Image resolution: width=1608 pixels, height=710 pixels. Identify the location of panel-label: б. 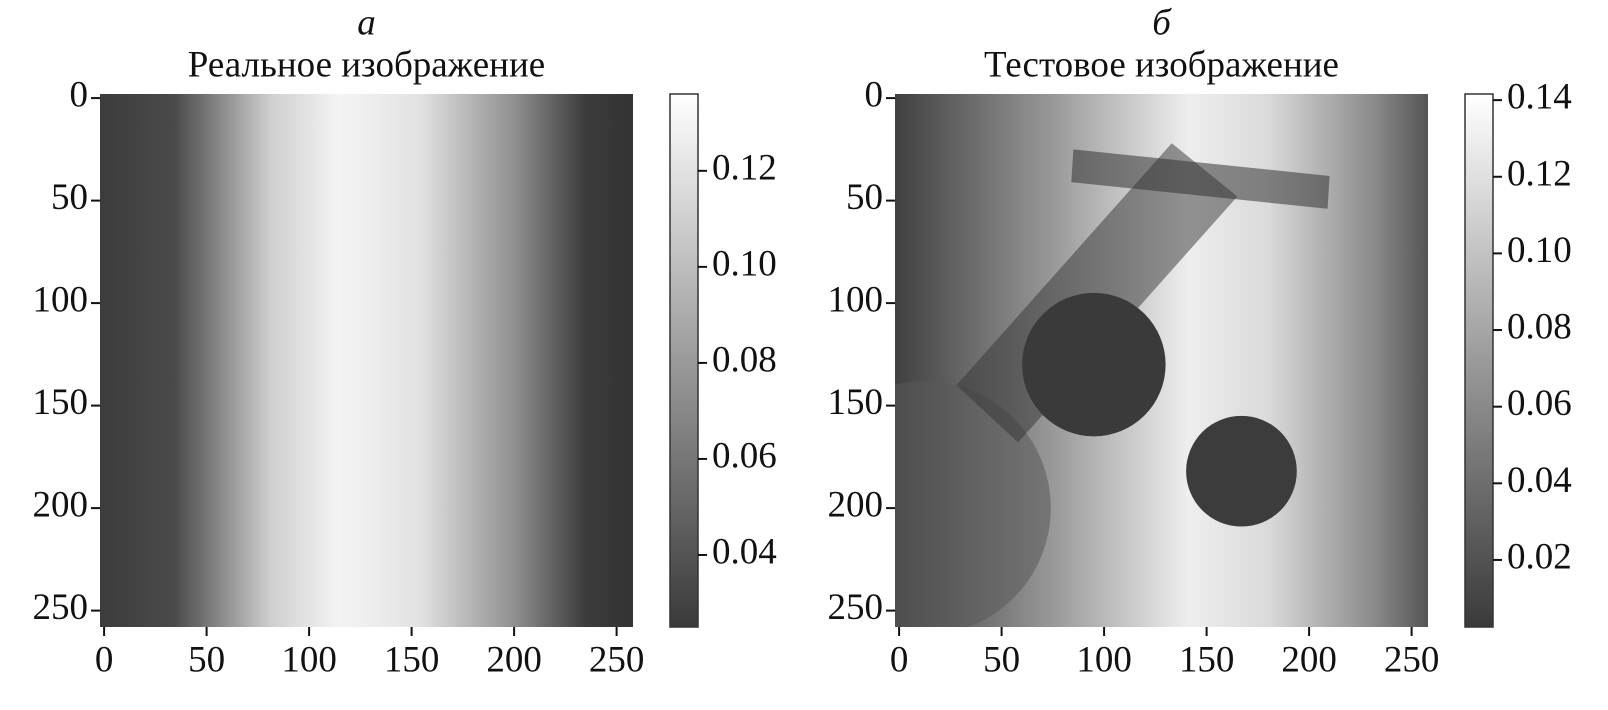
(1162, 22).